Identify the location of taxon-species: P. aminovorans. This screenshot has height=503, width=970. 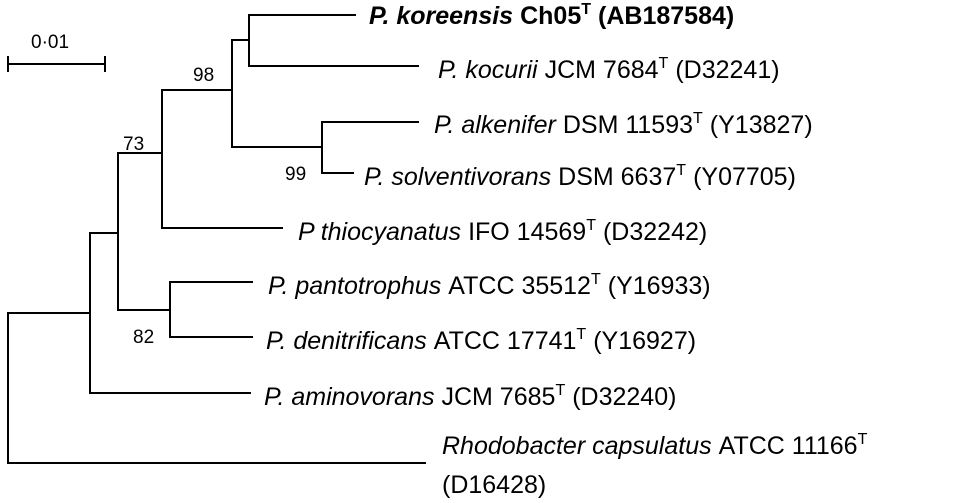
(349, 397).